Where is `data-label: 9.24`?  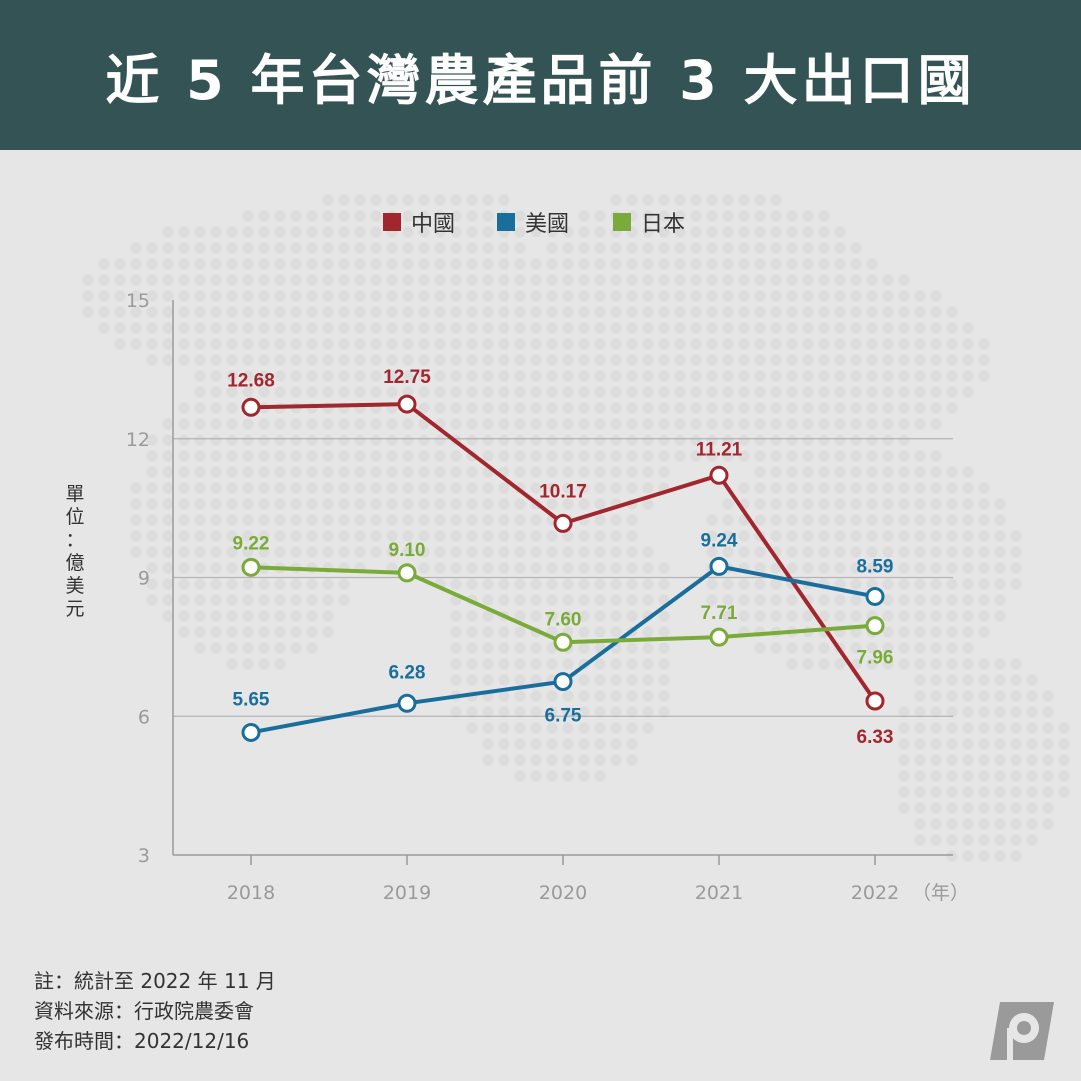 data-label: 9.24 is located at coordinates (719, 540).